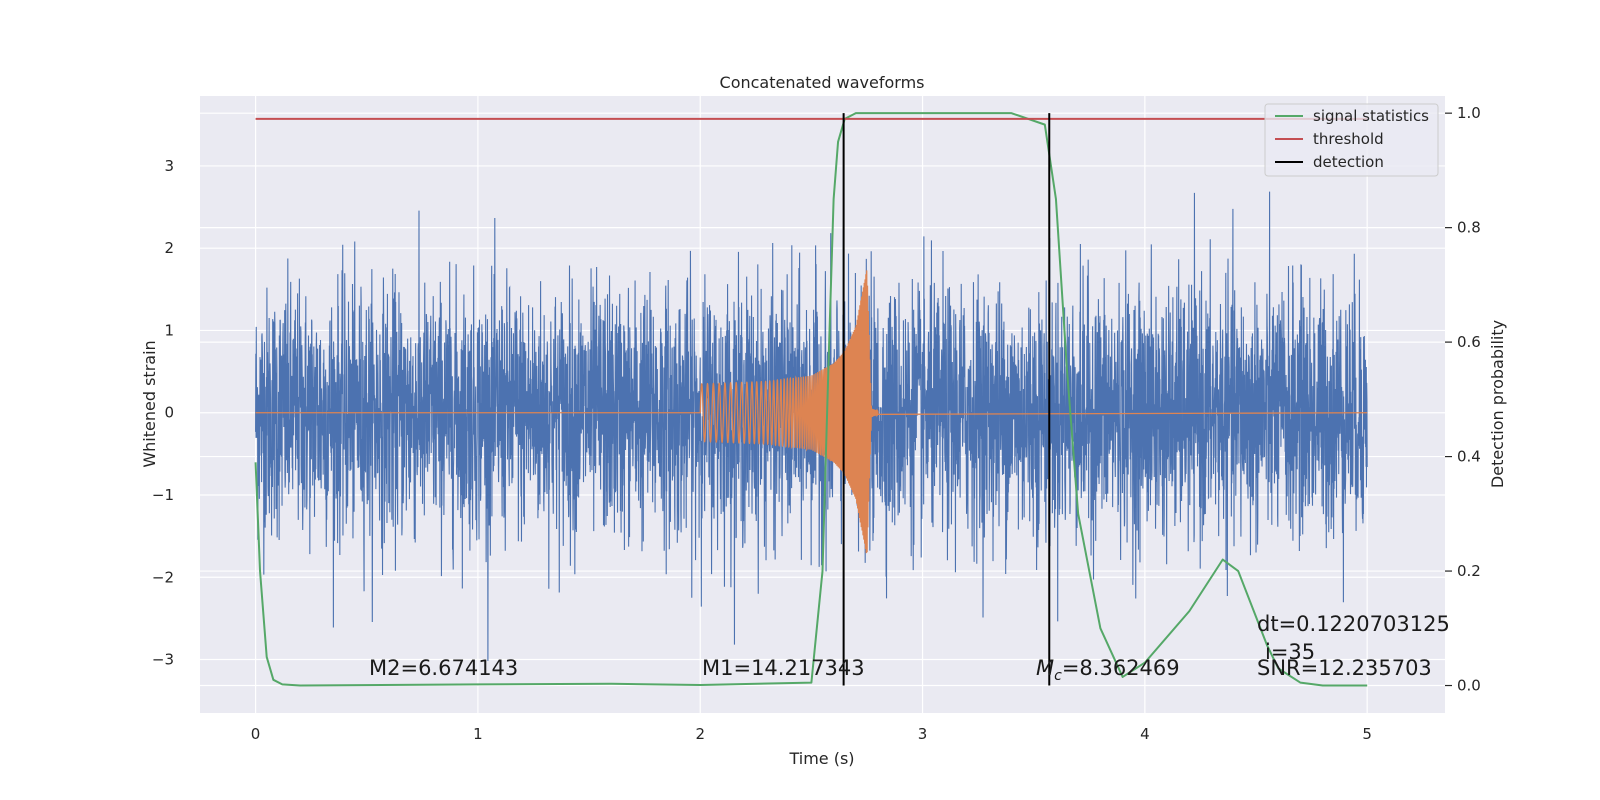 This screenshot has height=800, width=1600. I want to click on annotation-m2: M2=6.674143, so click(443, 668).